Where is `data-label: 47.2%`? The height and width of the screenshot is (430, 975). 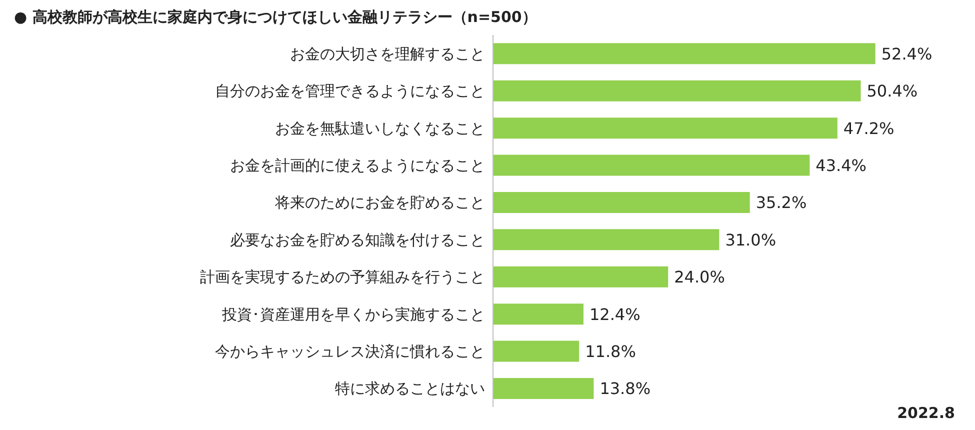 data-label: 47.2% is located at coordinates (868, 128).